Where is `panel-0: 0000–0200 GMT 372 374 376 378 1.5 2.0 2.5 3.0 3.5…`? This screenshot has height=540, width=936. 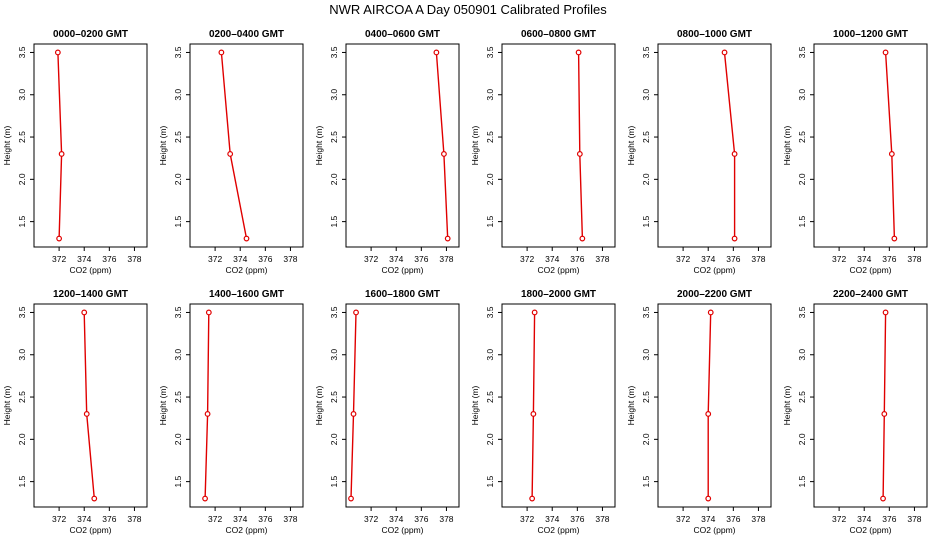 panel-0: 0000–0200 GMT 372 374 376 378 1.5 2.0 2.5 3.0 3.5… is located at coordinates (75, 152).